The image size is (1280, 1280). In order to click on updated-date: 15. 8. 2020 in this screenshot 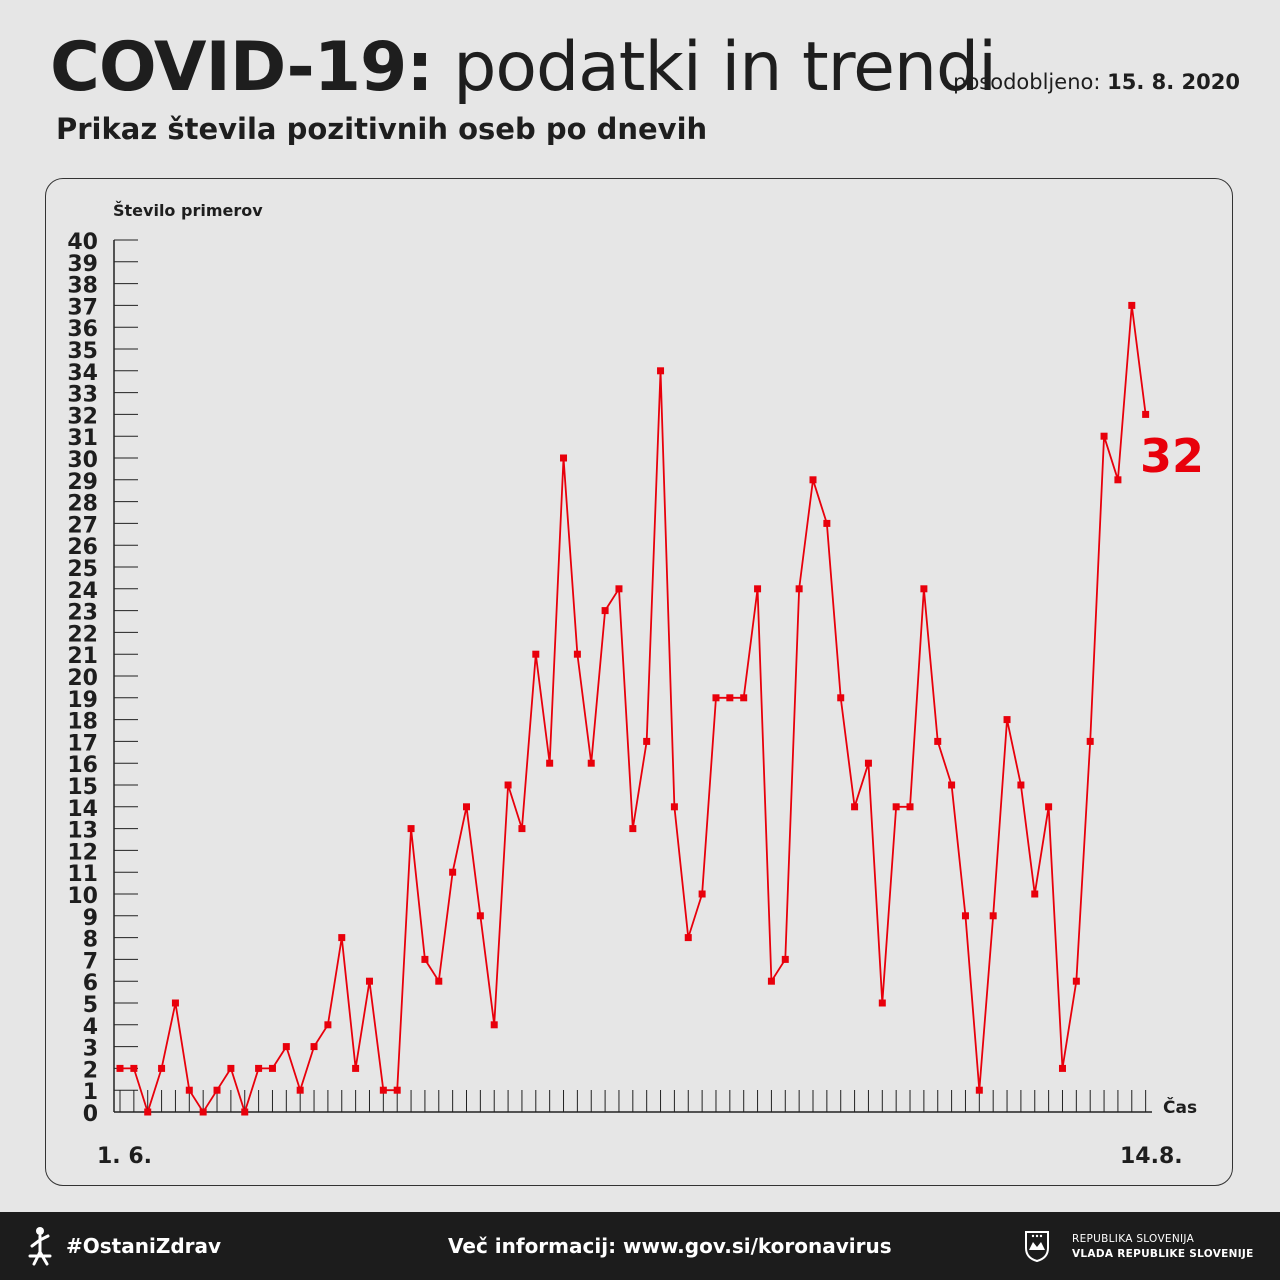, I will do `click(1173, 82)`.